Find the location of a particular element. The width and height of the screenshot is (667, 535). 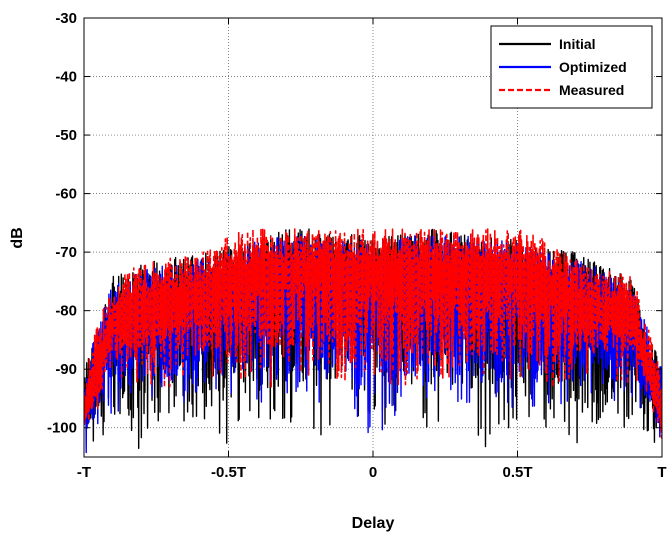

y-tick-label: -70 is located at coordinates (66, 252).